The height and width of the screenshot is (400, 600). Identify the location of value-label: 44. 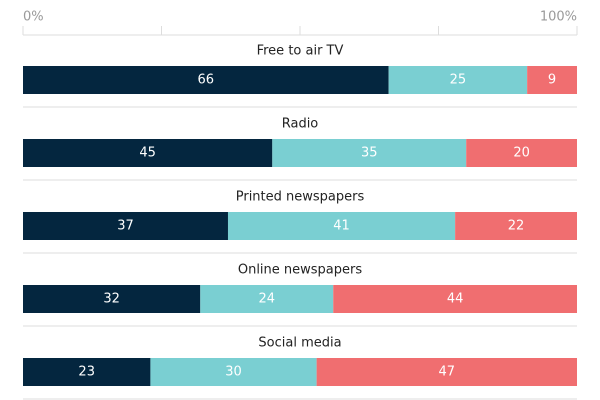
(455, 299).